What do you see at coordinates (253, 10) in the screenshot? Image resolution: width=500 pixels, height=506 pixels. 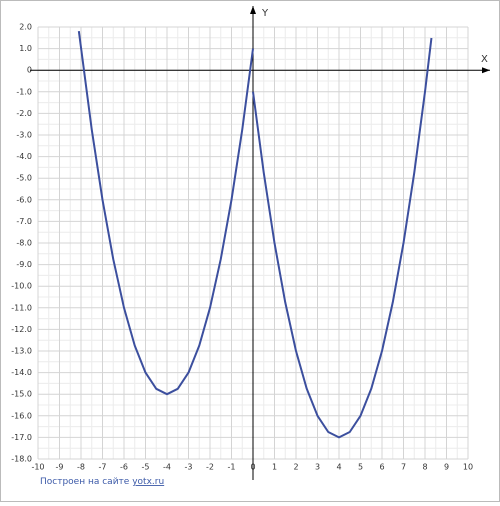 I see `y-axis-arrow` at bounding box center [253, 10].